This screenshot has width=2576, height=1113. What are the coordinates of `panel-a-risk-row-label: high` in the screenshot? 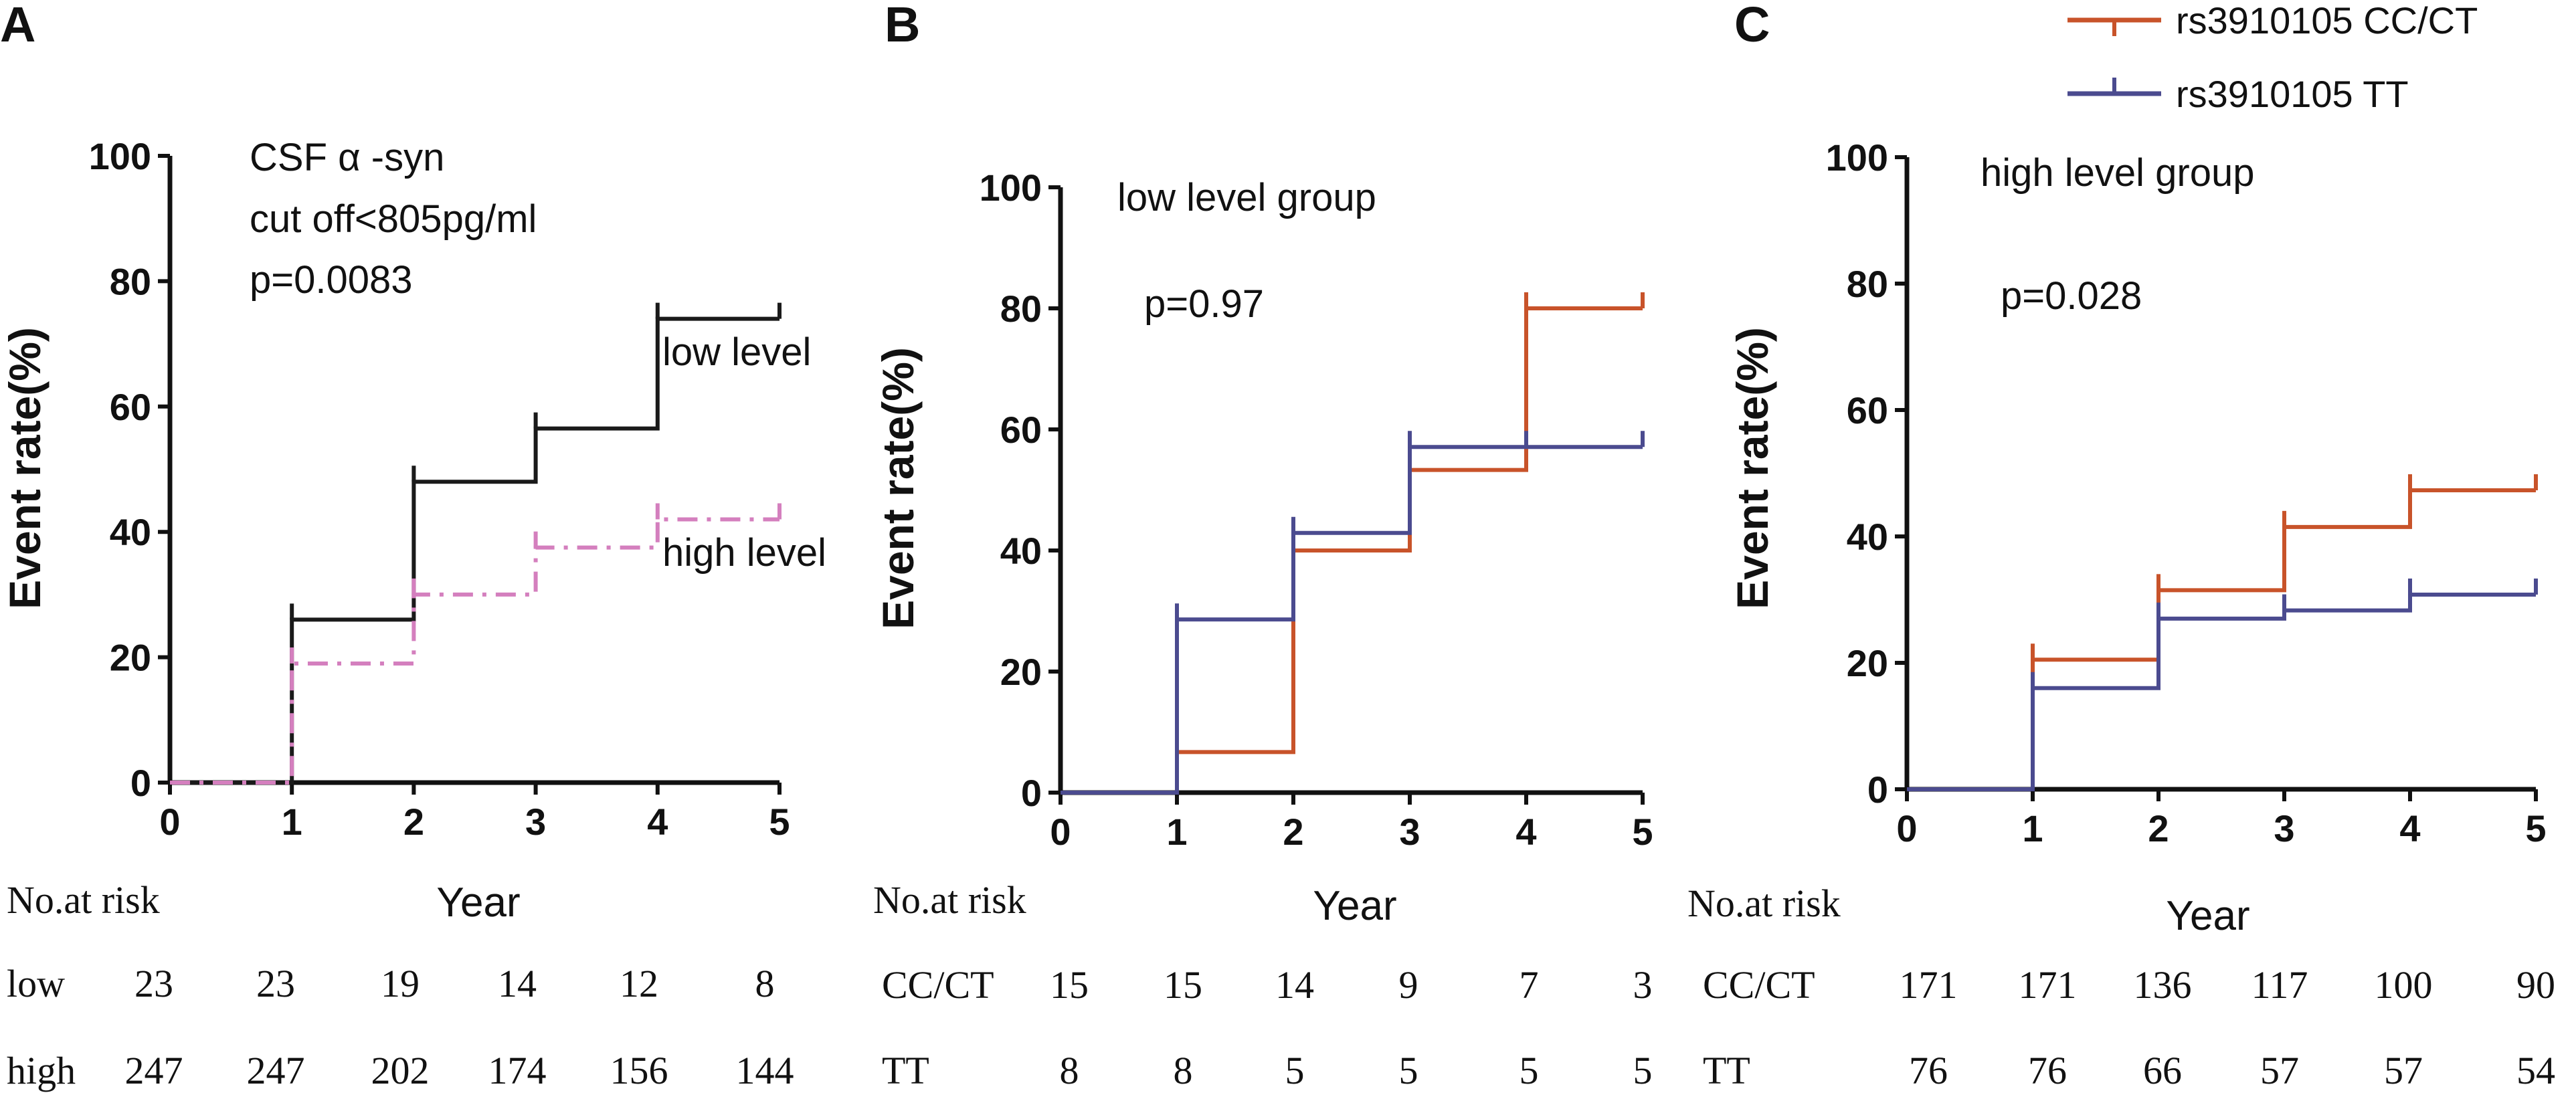 It's located at (41, 1070).